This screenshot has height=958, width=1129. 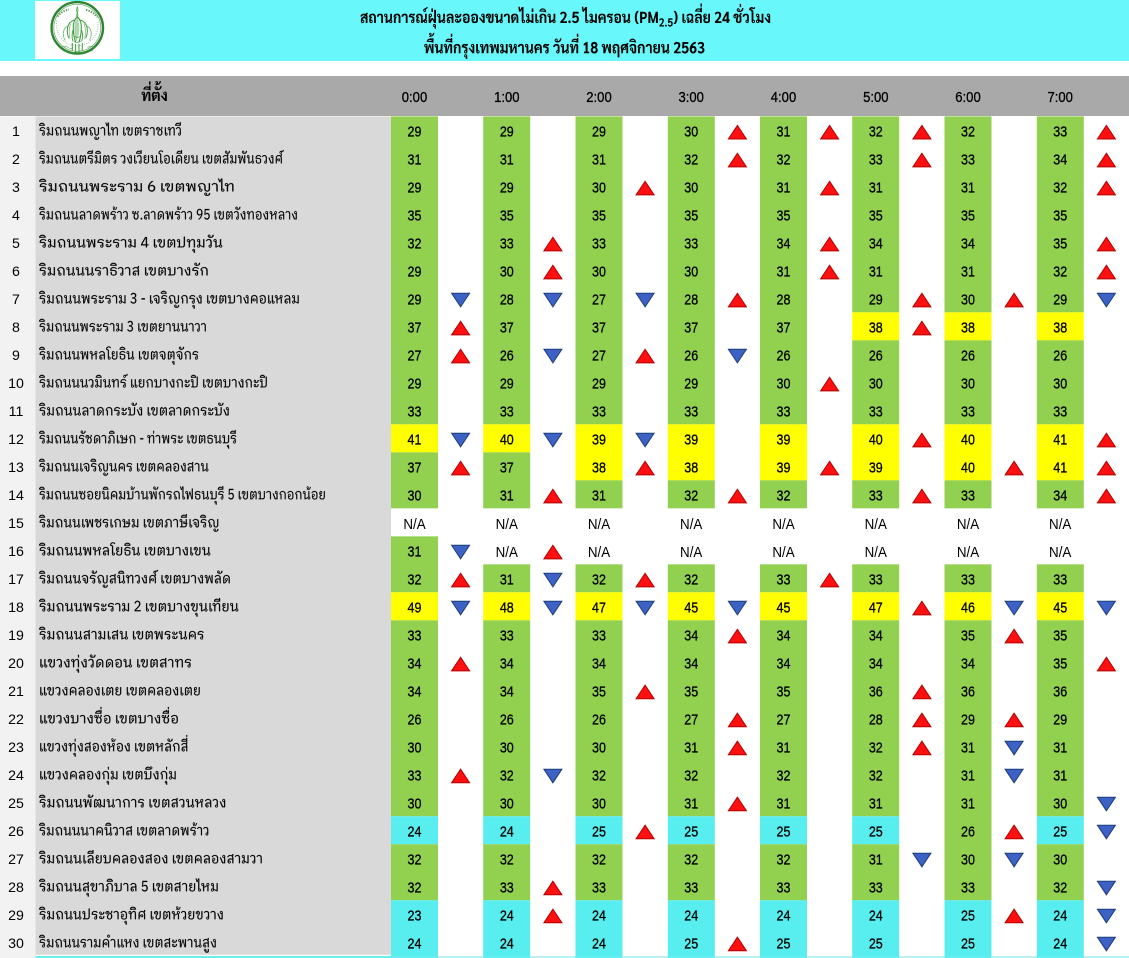 I want to click on svg-text: 2, so click(x=16, y=160).